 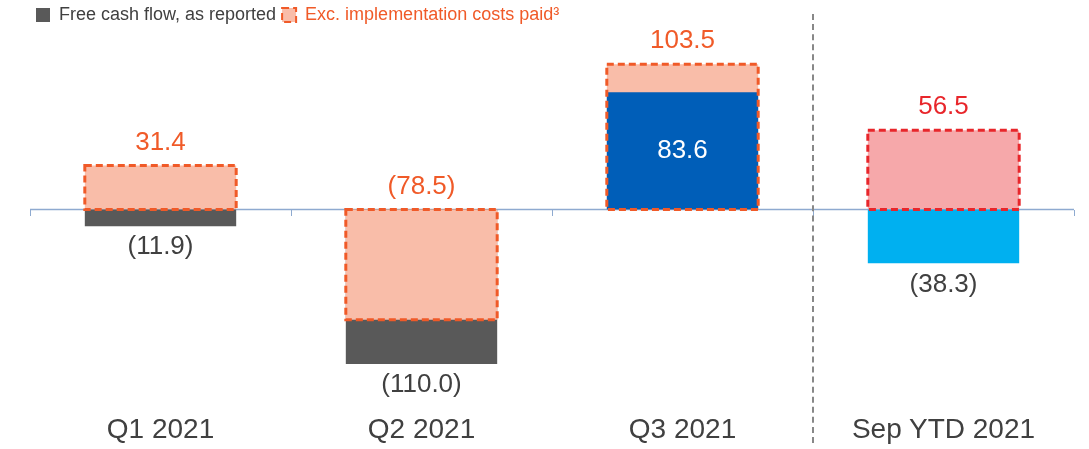 I want to click on data-label: (11.9), so click(x=160, y=245).